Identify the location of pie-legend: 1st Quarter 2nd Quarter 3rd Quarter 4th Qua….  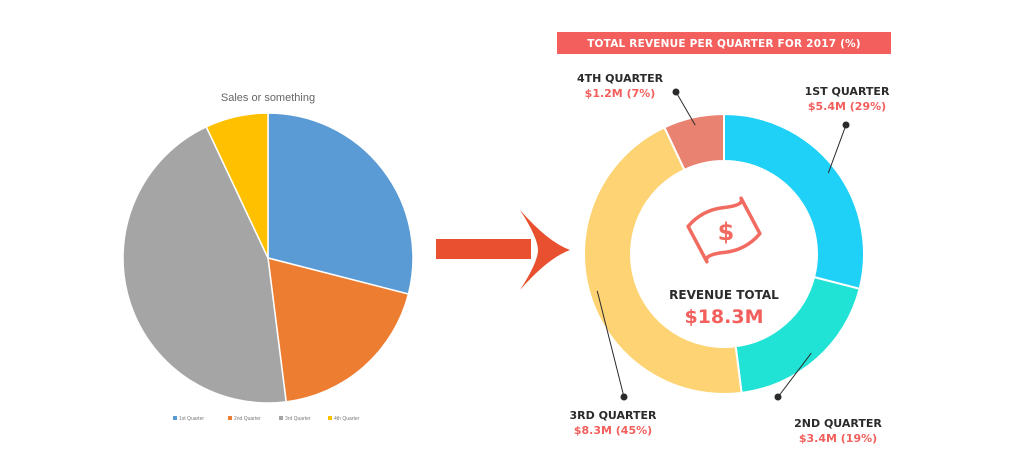
(266, 419).